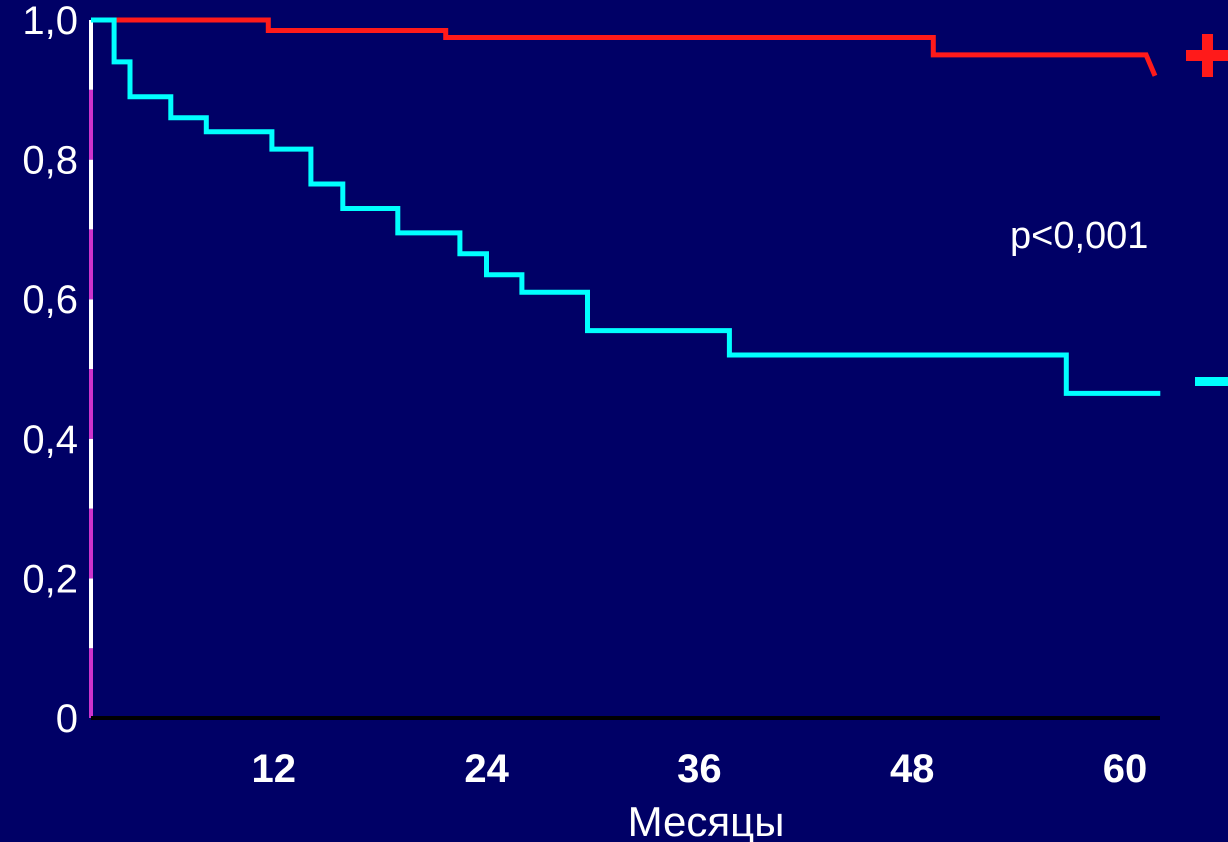 This screenshot has width=1228, height=842. Describe the element at coordinates (1079, 236) in the screenshot. I see `p-value-annotation: p<0,001` at that location.